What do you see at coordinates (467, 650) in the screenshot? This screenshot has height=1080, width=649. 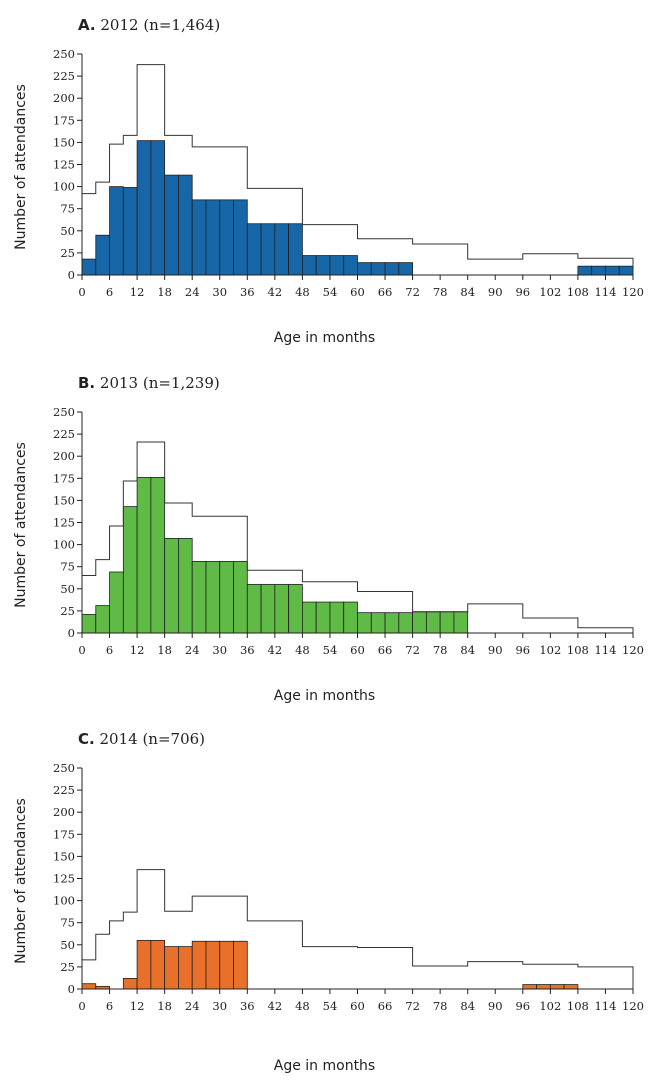 I see `x-tick-label: 84` at bounding box center [467, 650].